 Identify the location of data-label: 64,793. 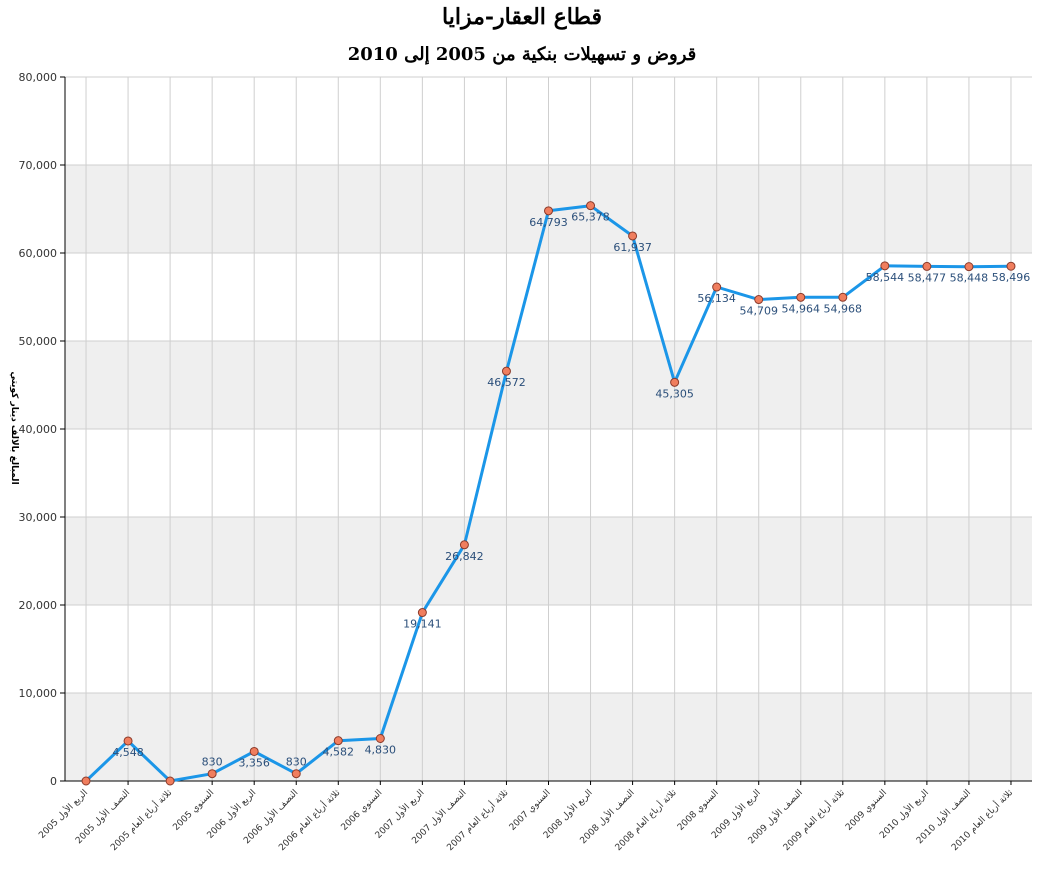
(548, 222).